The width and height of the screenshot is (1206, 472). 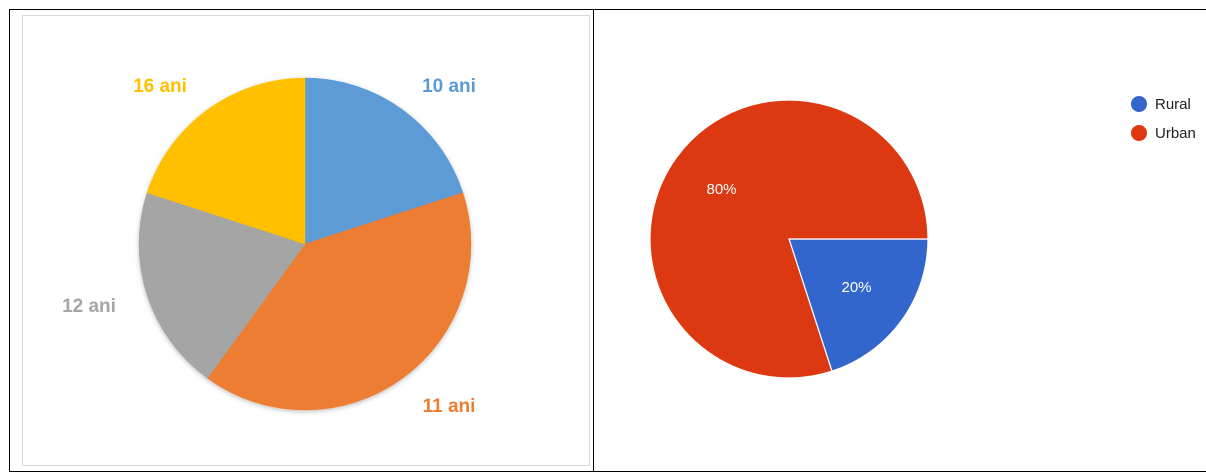 What do you see at coordinates (339, 301) in the screenshot?
I see `pie-slice-11-ani` at bounding box center [339, 301].